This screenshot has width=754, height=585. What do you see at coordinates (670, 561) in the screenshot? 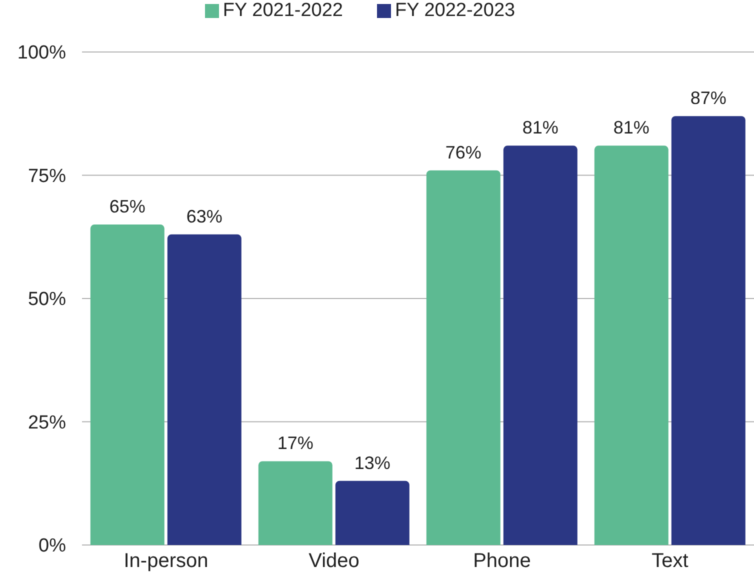
I see `x-tick-label: Text` at bounding box center [670, 561].